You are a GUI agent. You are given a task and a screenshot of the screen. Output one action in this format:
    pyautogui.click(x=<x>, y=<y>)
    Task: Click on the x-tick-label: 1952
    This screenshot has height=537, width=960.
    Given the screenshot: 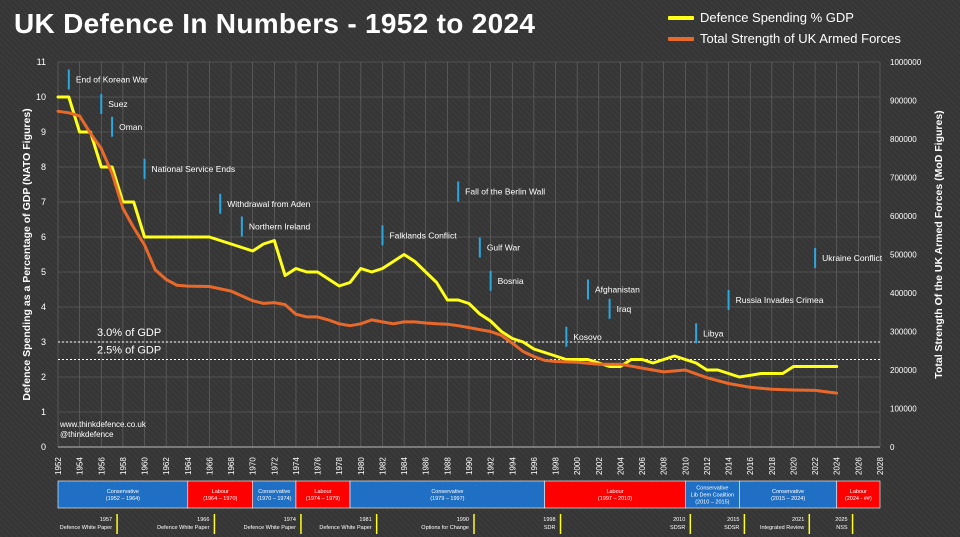 What is the action you would take?
    pyautogui.click(x=58, y=466)
    